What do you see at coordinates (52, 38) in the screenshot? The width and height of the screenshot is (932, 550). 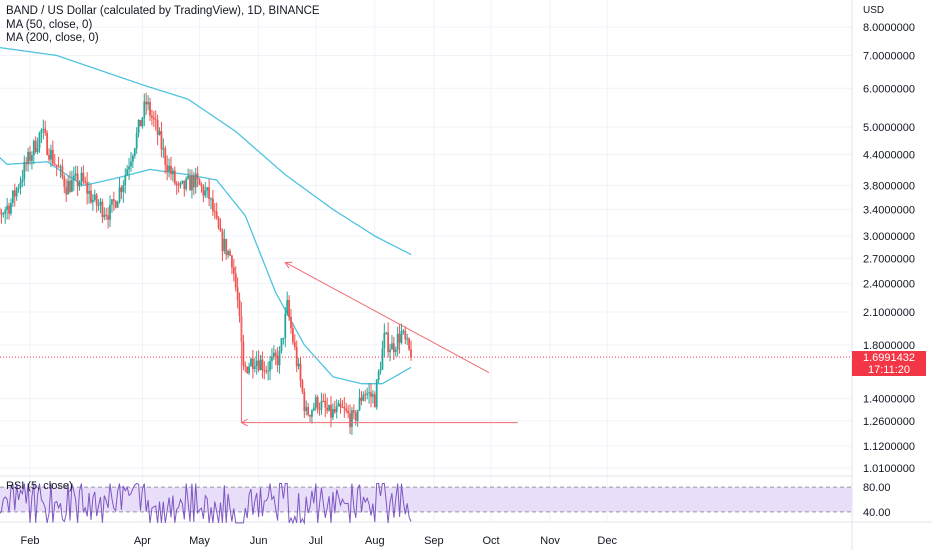 I see `ma200-legend: MA (200, close, 0)` at bounding box center [52, 38].